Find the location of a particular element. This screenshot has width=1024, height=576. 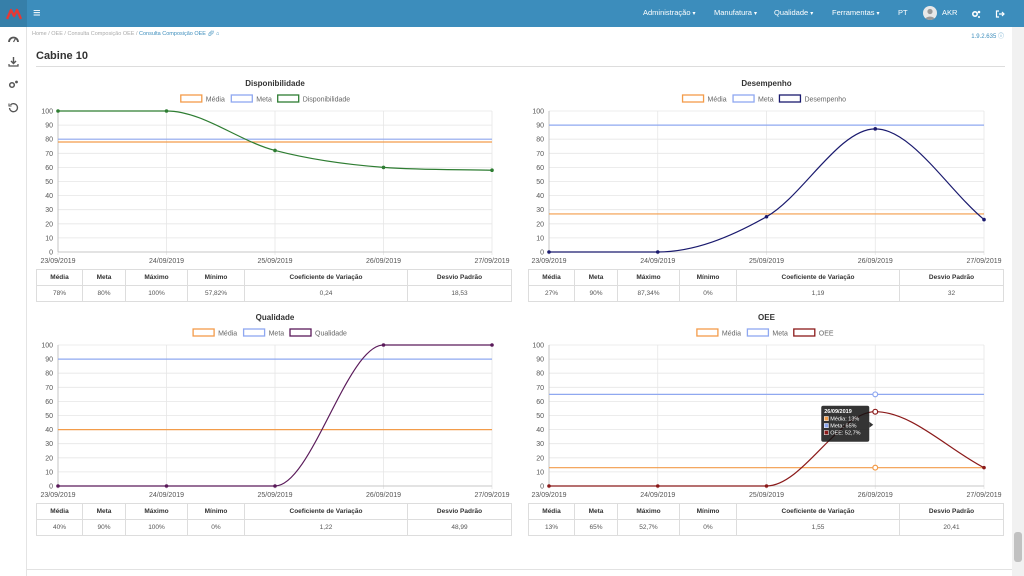

stats-value-coeficiente-de-variacao: 1,22 is located at coordinates (326, 527).